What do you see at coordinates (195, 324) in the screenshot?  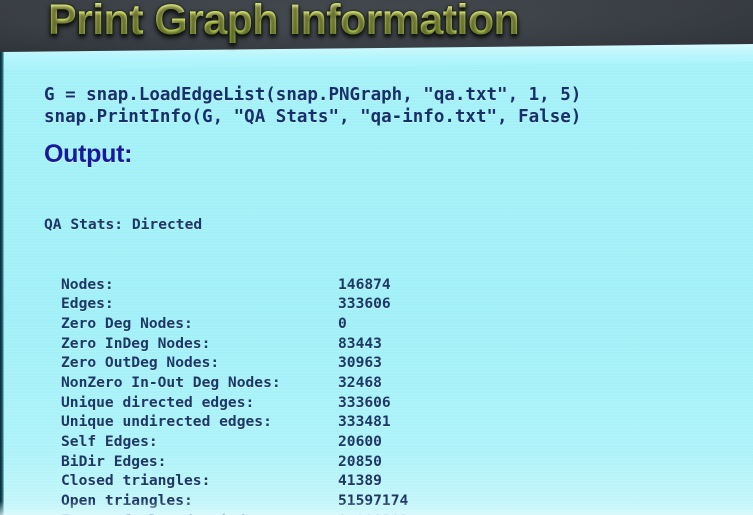 I see `stat-row: Zero Deg Nodes: 0` at bounding box center [195, 324].